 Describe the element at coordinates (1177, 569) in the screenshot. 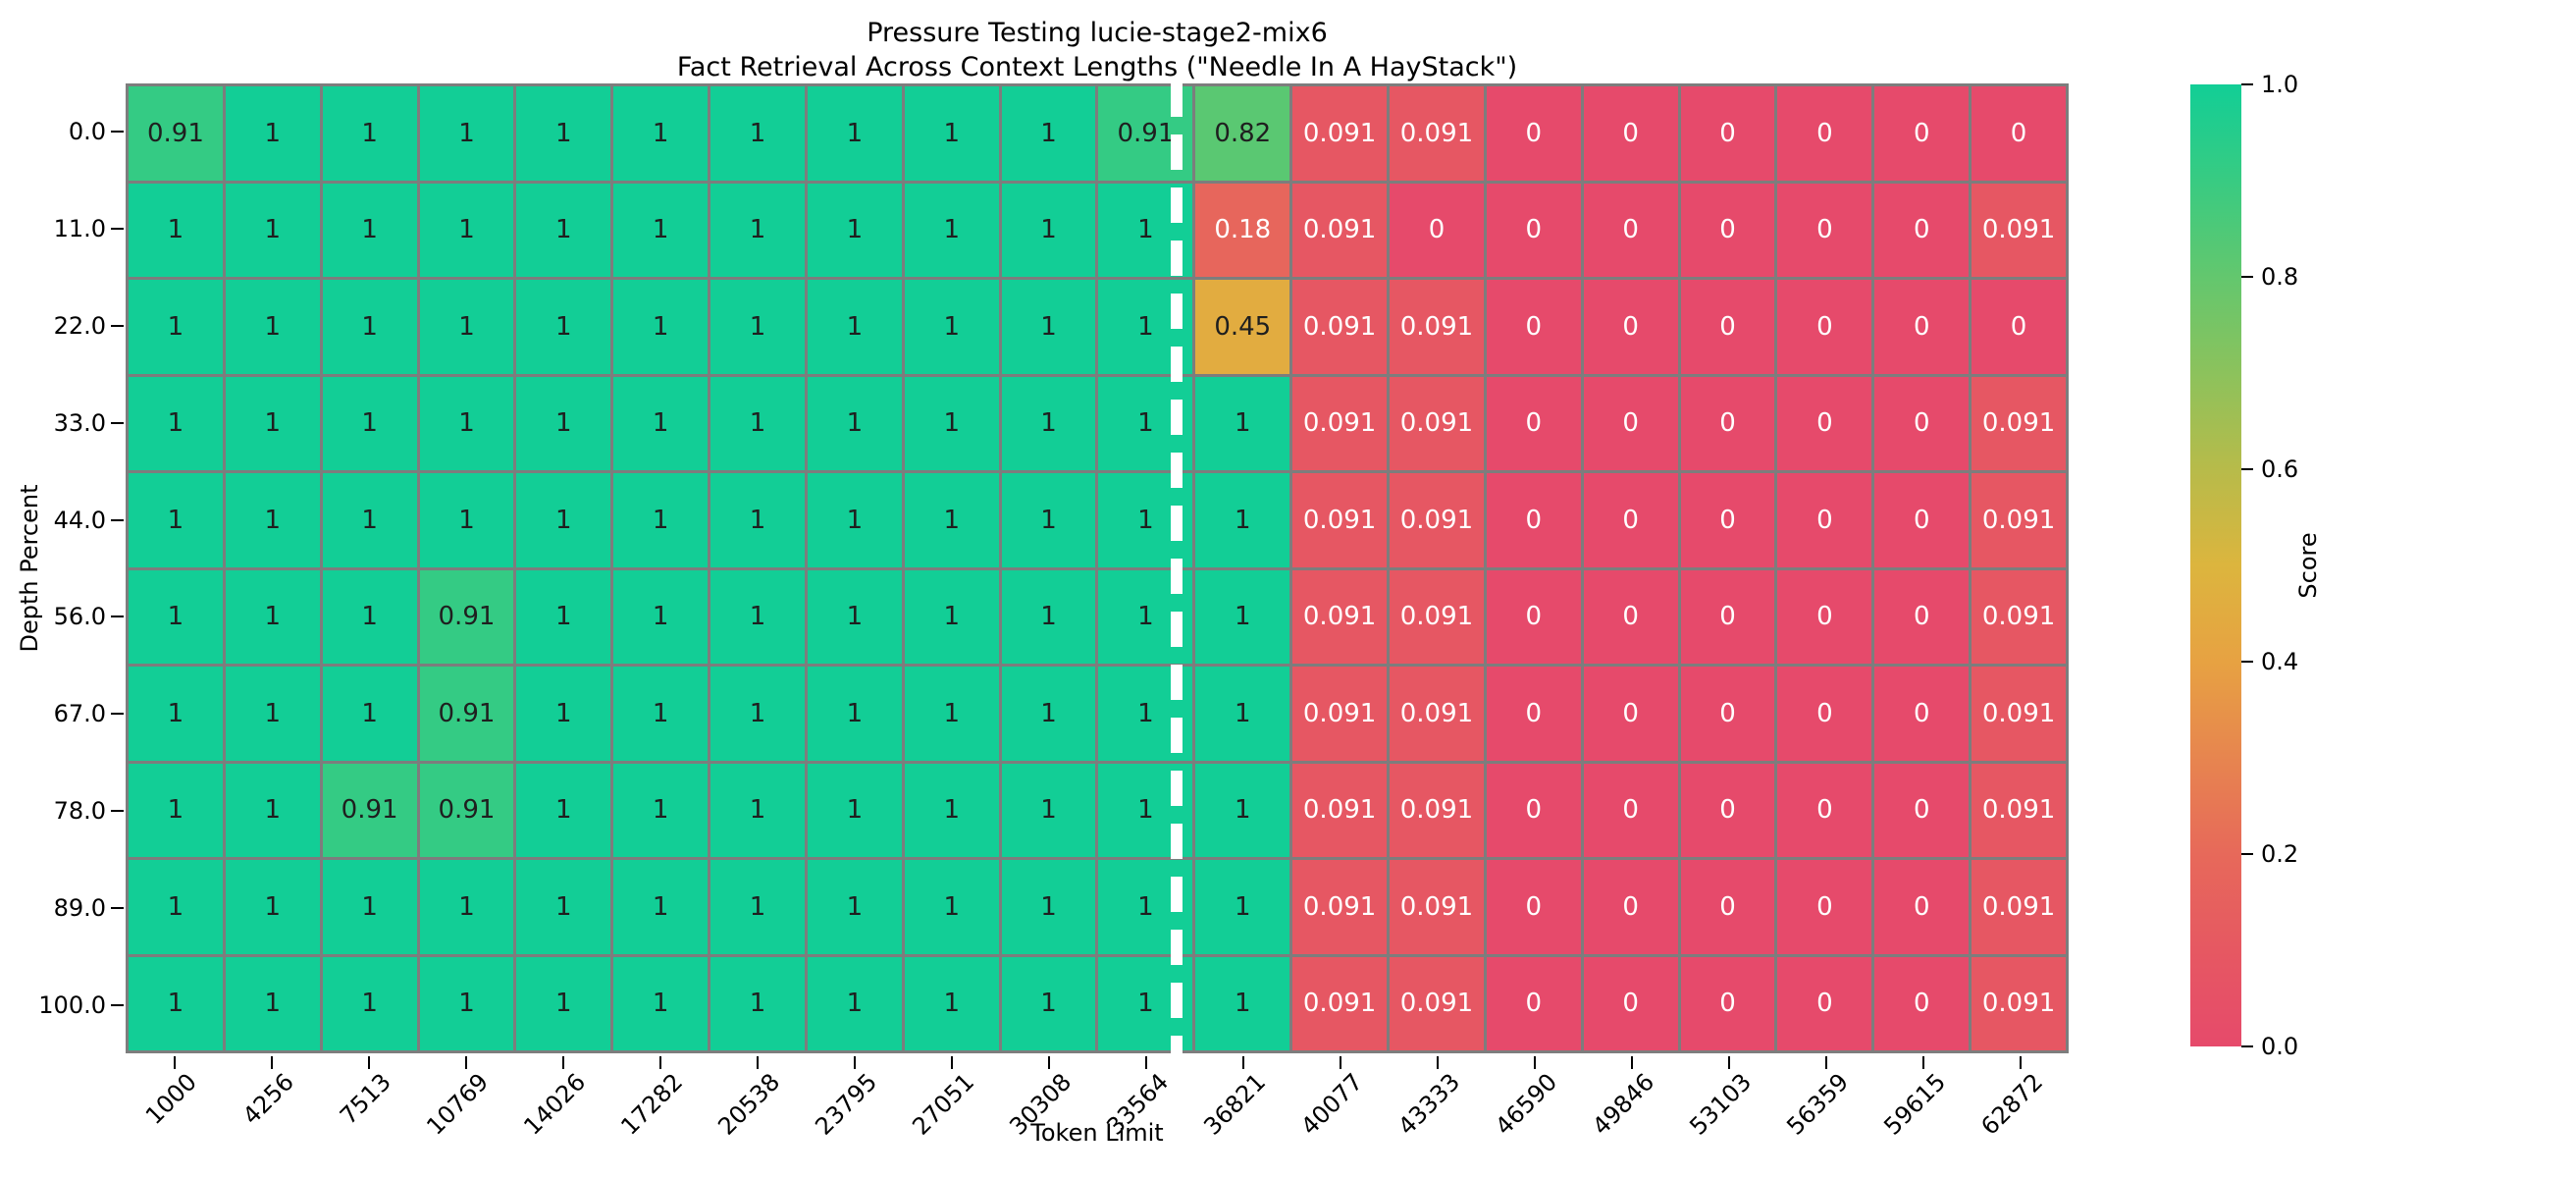

I see `context-limit-divider-line` at that location.